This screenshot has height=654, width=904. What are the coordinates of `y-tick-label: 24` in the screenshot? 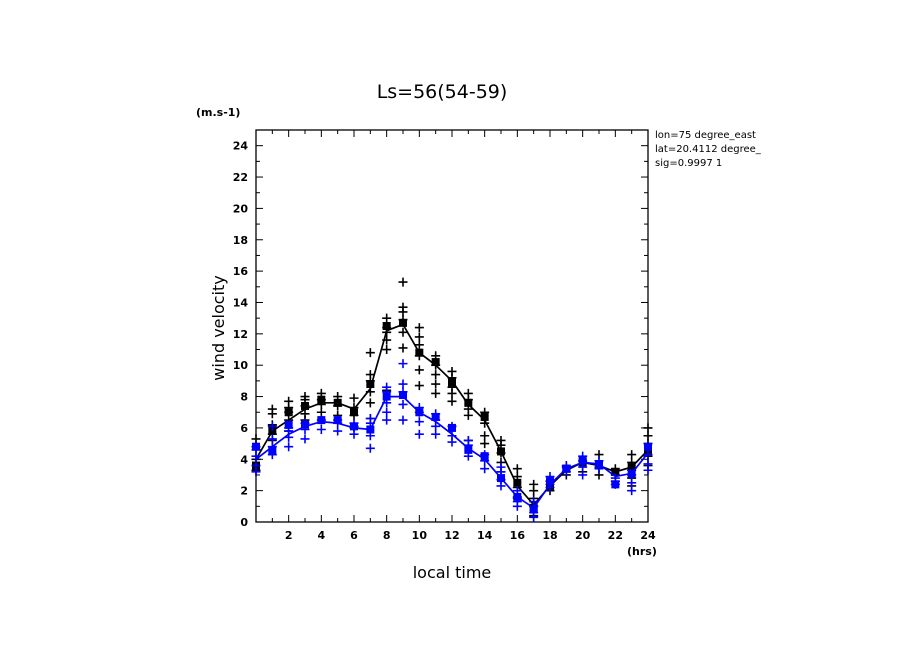 It's located at (241, 146).